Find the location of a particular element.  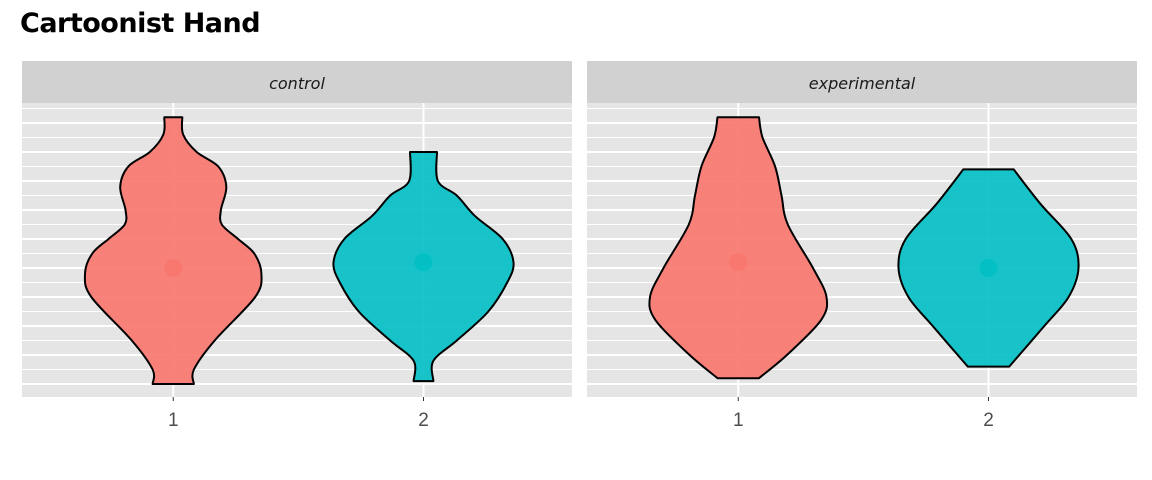

chart-title: Cartoonist Hand is located at coordinates (140, 23).